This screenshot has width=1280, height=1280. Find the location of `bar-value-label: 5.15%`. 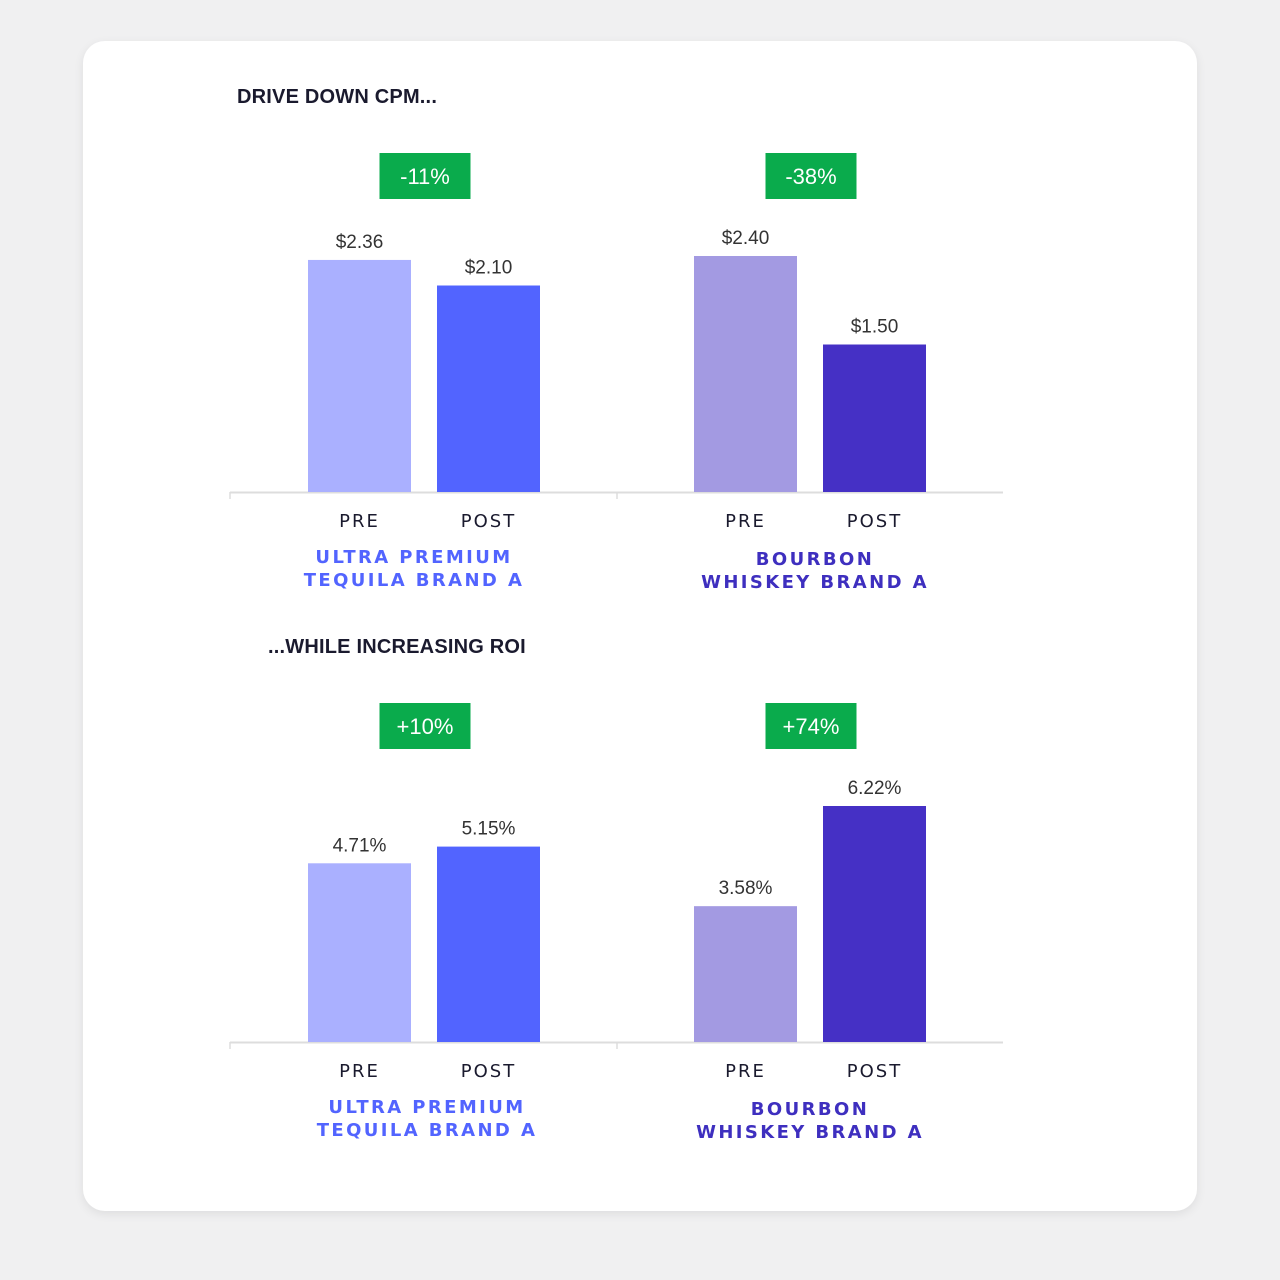

bar-value-label: 5.15% is located at coordinates (489, 829).